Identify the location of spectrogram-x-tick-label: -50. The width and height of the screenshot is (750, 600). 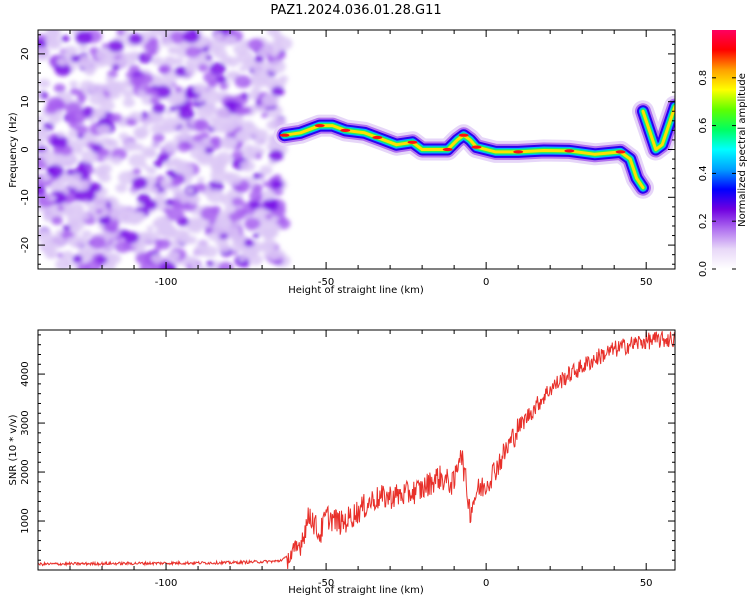
(326, 282).